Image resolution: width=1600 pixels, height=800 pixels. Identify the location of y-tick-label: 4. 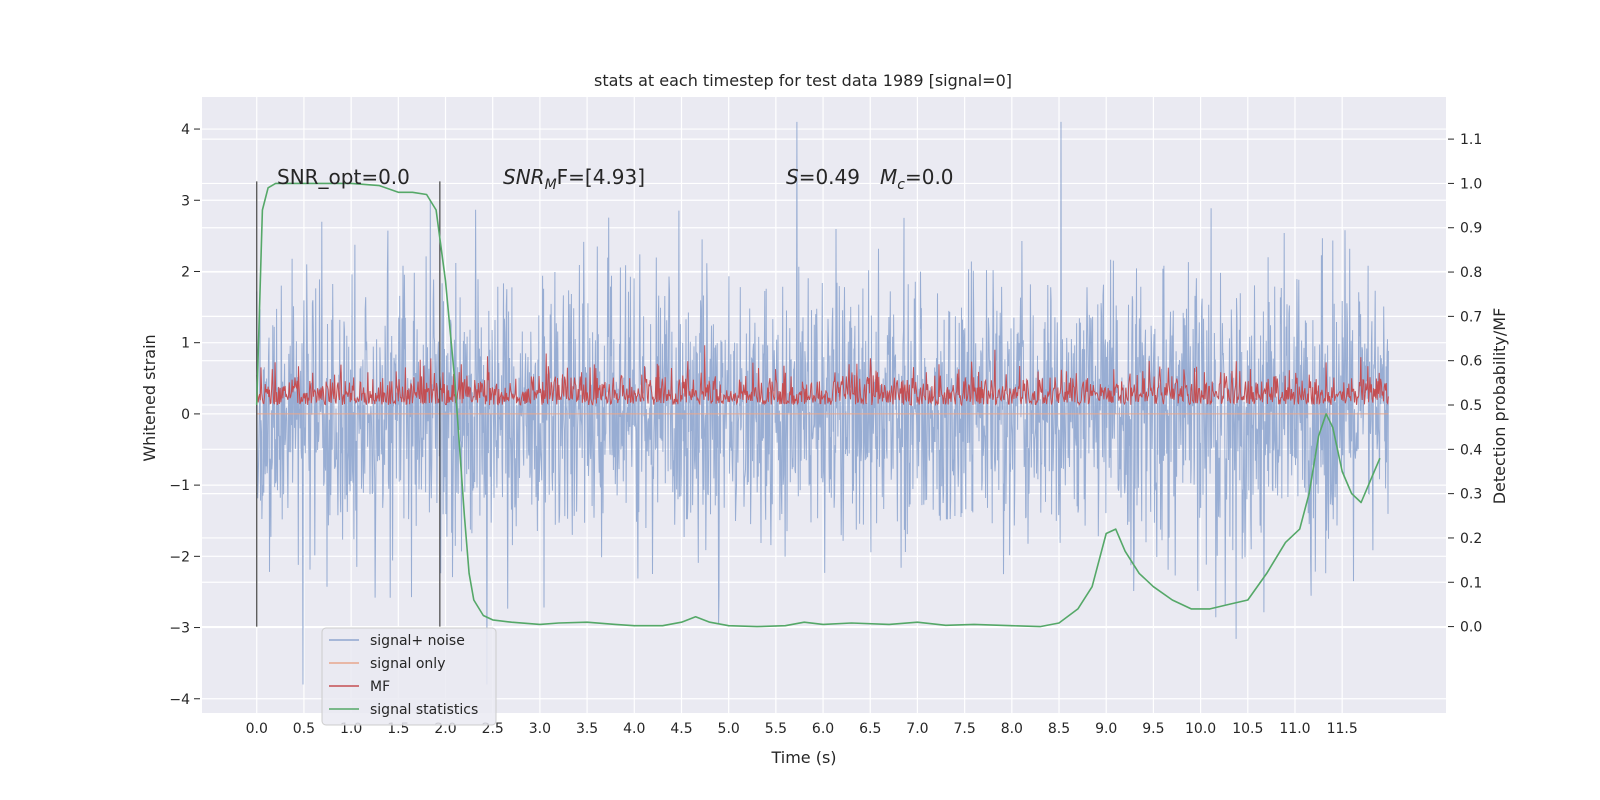
(185, 130).